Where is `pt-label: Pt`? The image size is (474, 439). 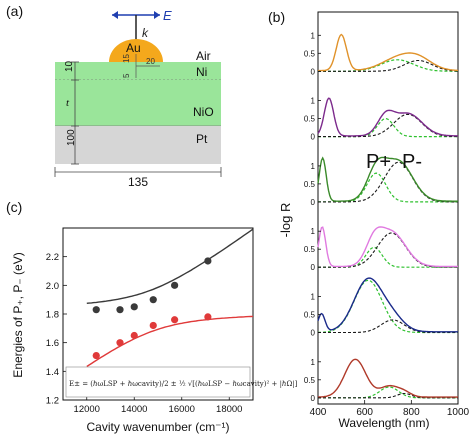
pt-label: Pt is located at coordinates (202, 139).